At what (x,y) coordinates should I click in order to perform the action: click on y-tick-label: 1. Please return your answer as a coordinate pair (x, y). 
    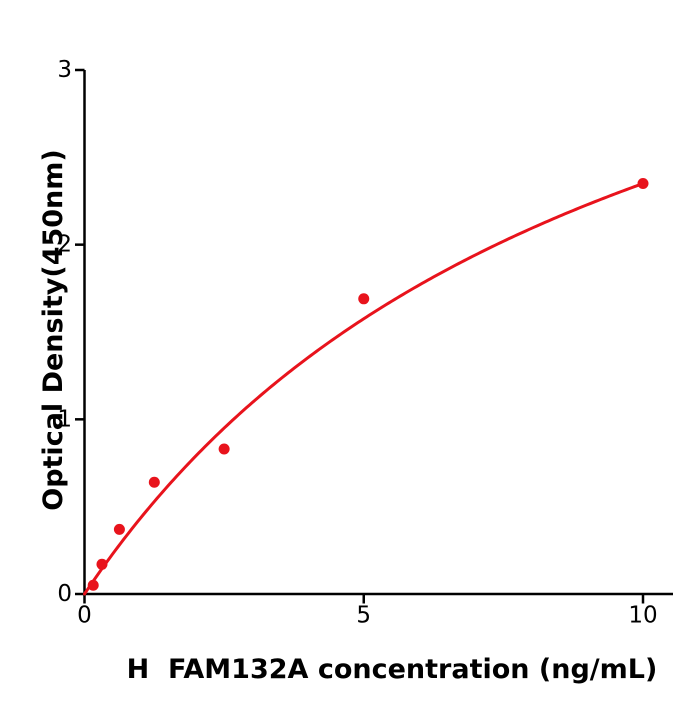
    Looking at the image, I should click on (64, 419).